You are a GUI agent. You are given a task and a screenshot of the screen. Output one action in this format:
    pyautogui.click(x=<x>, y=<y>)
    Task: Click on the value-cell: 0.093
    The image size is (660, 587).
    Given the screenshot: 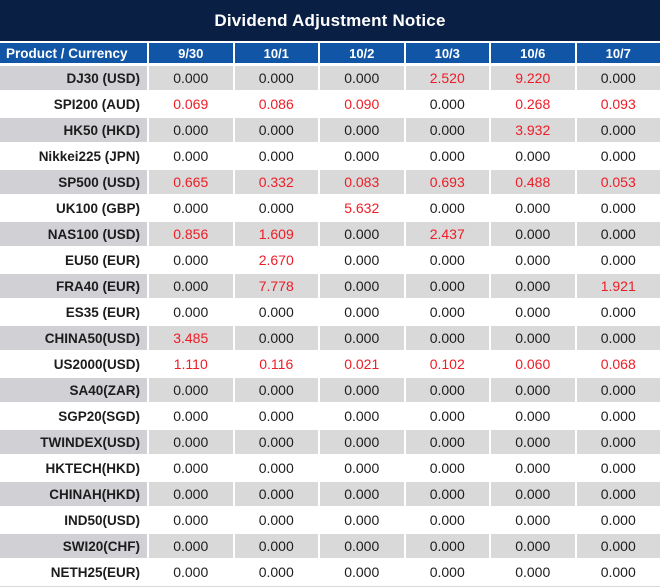 What is the action you would take?
    pyautogui.click(x=618, y=104)
    